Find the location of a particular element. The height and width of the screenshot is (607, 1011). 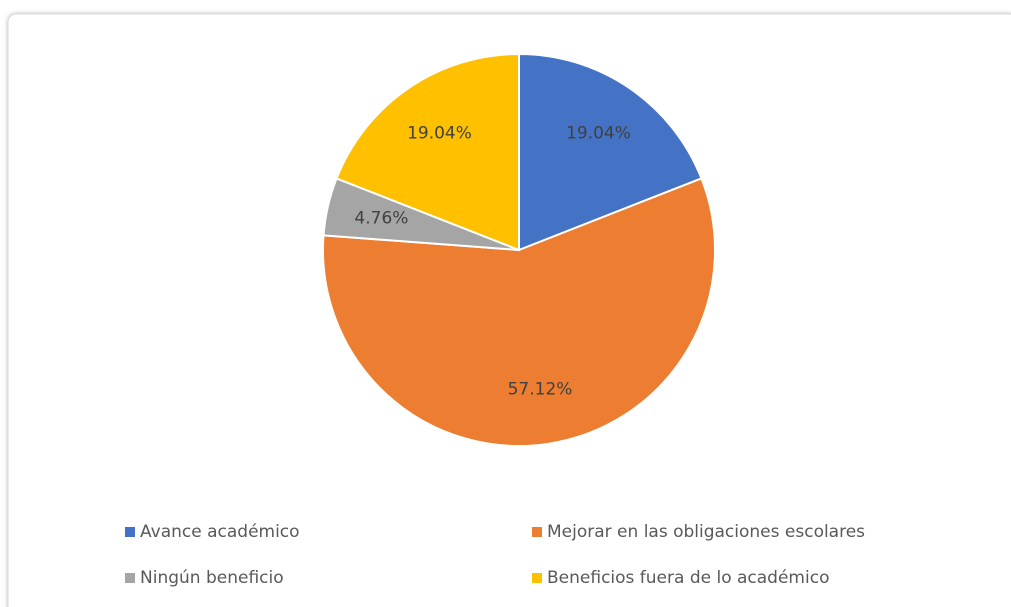

legend-label: Ningún beneficio is located at coordinates (212, 578).